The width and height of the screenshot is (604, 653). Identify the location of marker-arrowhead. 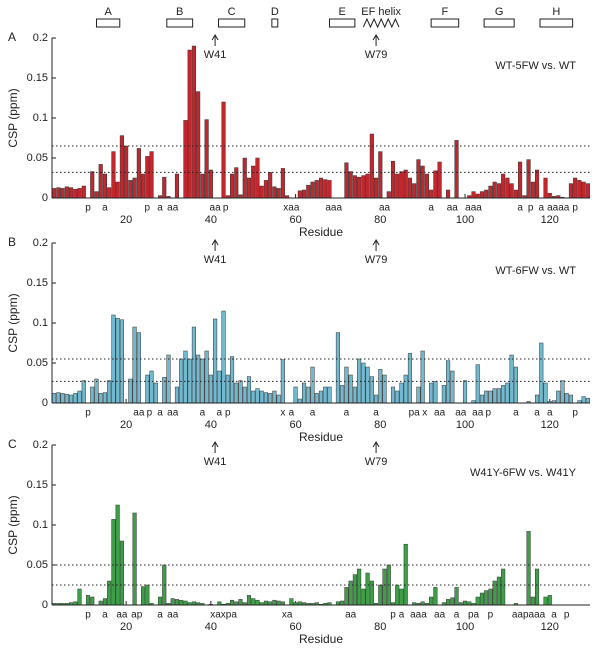
(215, 242).